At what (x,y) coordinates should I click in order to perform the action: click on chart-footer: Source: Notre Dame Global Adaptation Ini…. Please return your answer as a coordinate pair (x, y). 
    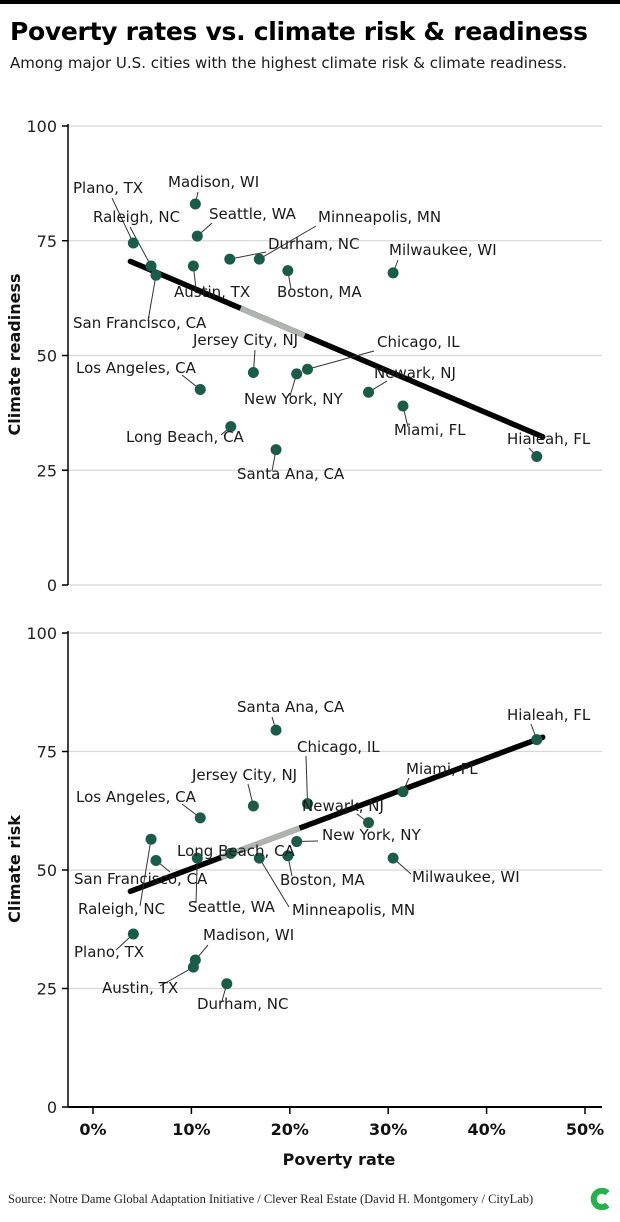
    Looking at the image, I should click on (310, 1199).